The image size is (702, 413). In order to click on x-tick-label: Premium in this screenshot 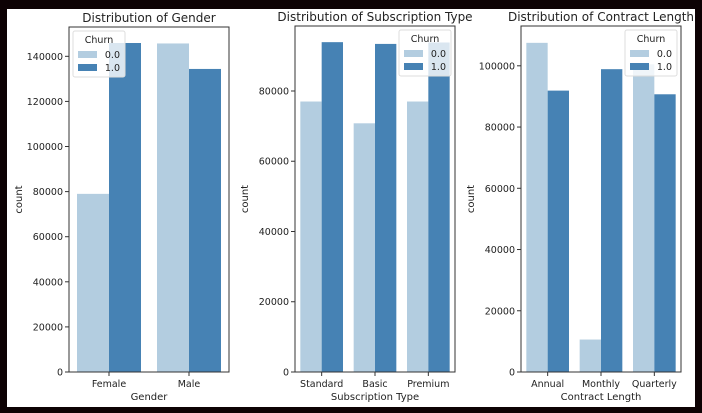, I will do `click(428, 384)`.